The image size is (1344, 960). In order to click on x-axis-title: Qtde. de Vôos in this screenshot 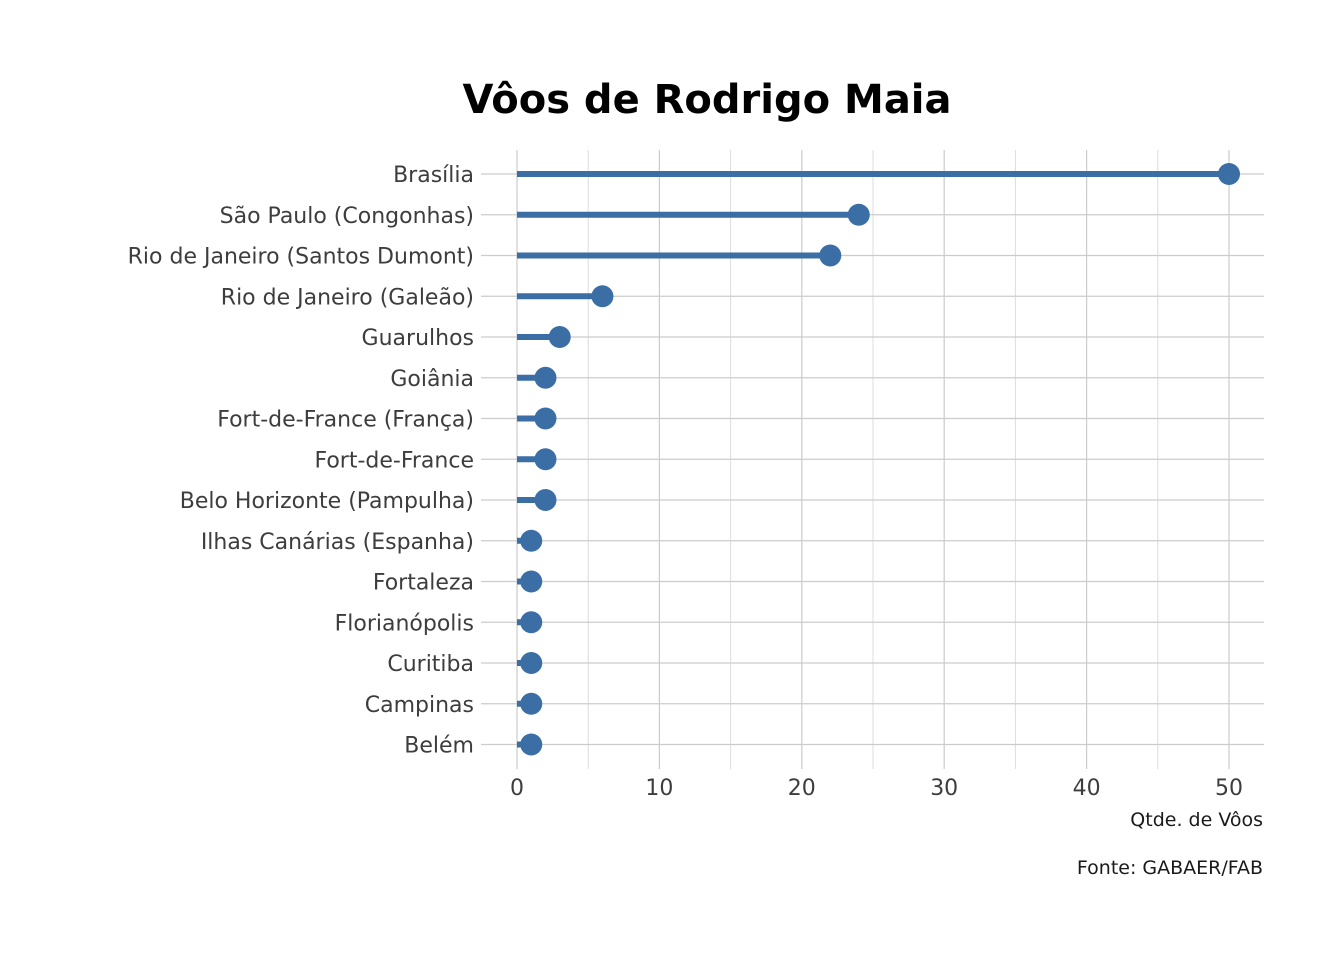, I will do `click(1196, 820)`.